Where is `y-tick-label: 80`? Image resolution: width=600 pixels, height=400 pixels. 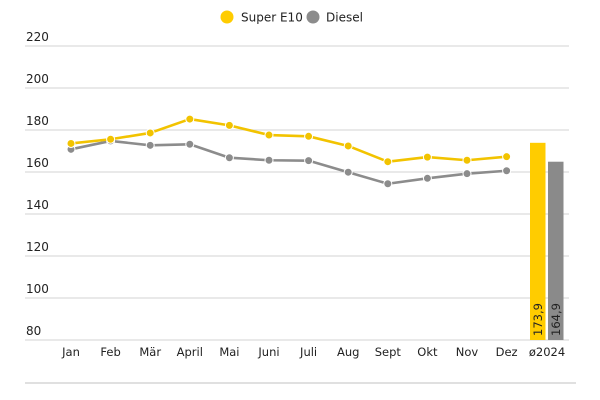
y-tick-label: 80 is located at coordinates (33, 331).